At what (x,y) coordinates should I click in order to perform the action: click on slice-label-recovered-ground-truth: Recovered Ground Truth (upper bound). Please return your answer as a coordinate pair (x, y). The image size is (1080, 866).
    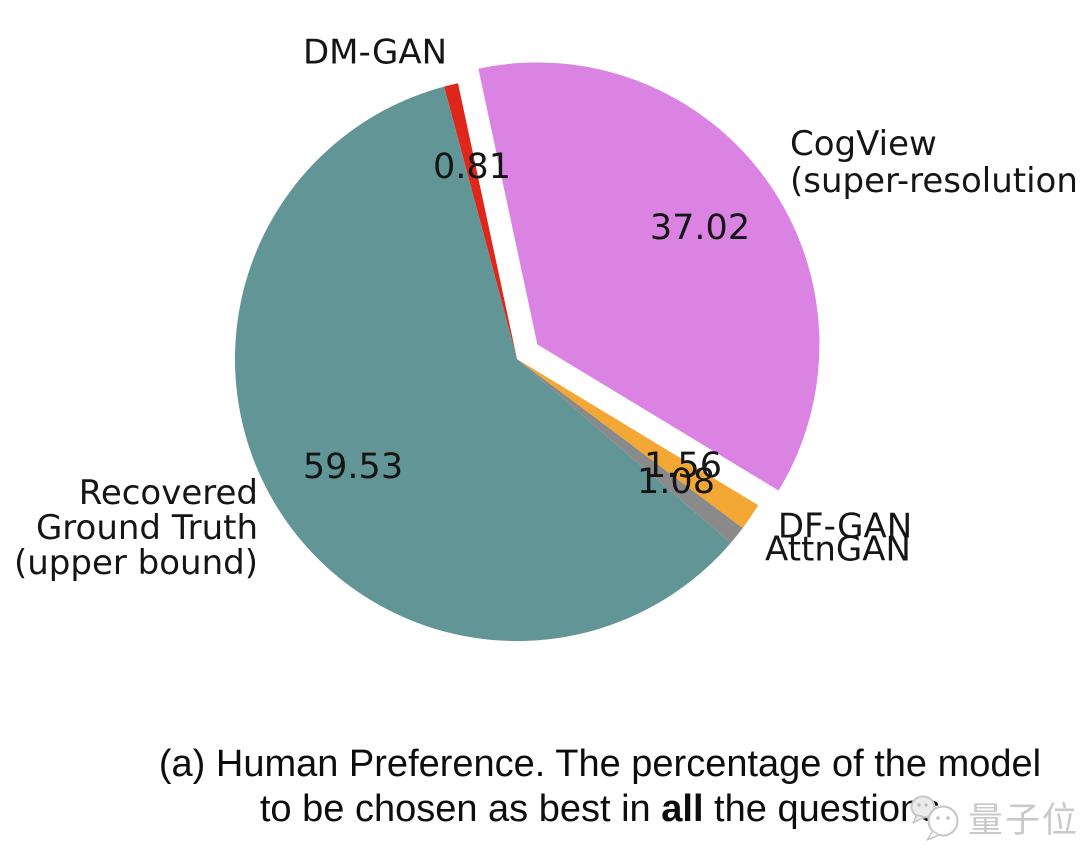
    Looking at the image, I should click on (136, 528).